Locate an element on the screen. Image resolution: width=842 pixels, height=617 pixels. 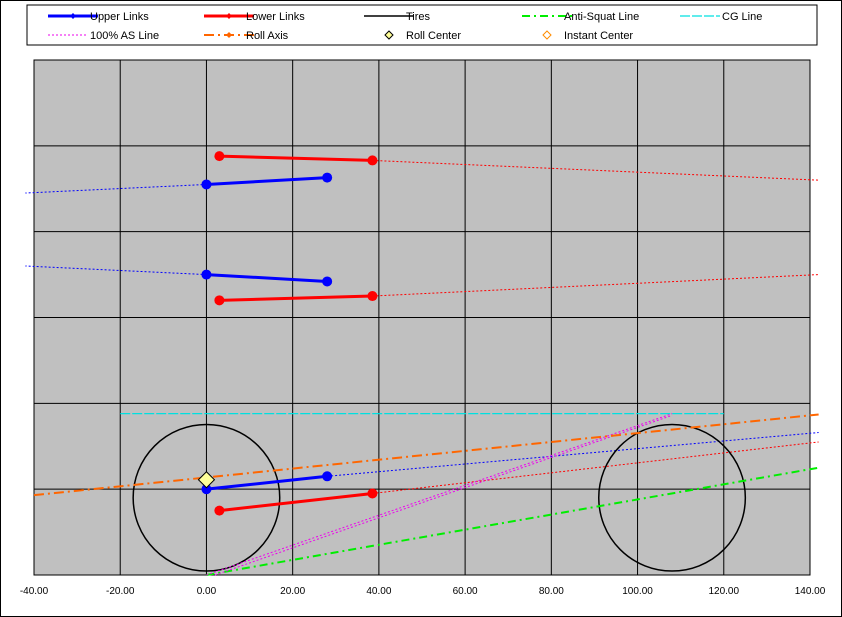
legend-label-cg-line: CG Line is located at coordinates (742, 17).